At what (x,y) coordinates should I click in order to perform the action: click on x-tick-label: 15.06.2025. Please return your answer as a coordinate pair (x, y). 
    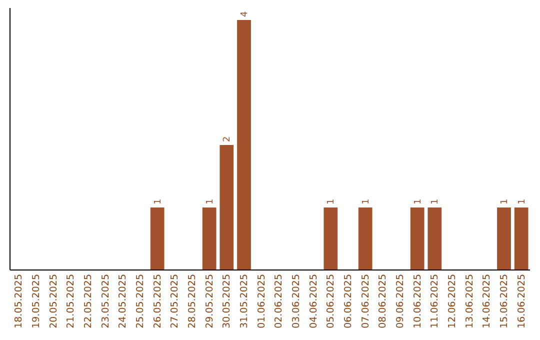
    Looking at the image, I should click on (504, 301).